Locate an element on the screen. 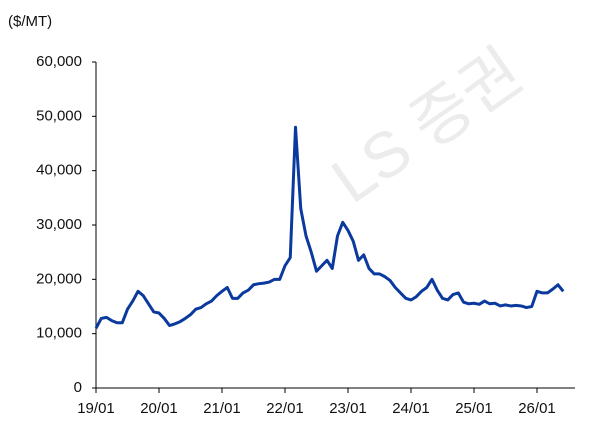 The height and width of the screenshot is (421, 592). x-tick-label: 19/01 is located at coordinates (96, 408).